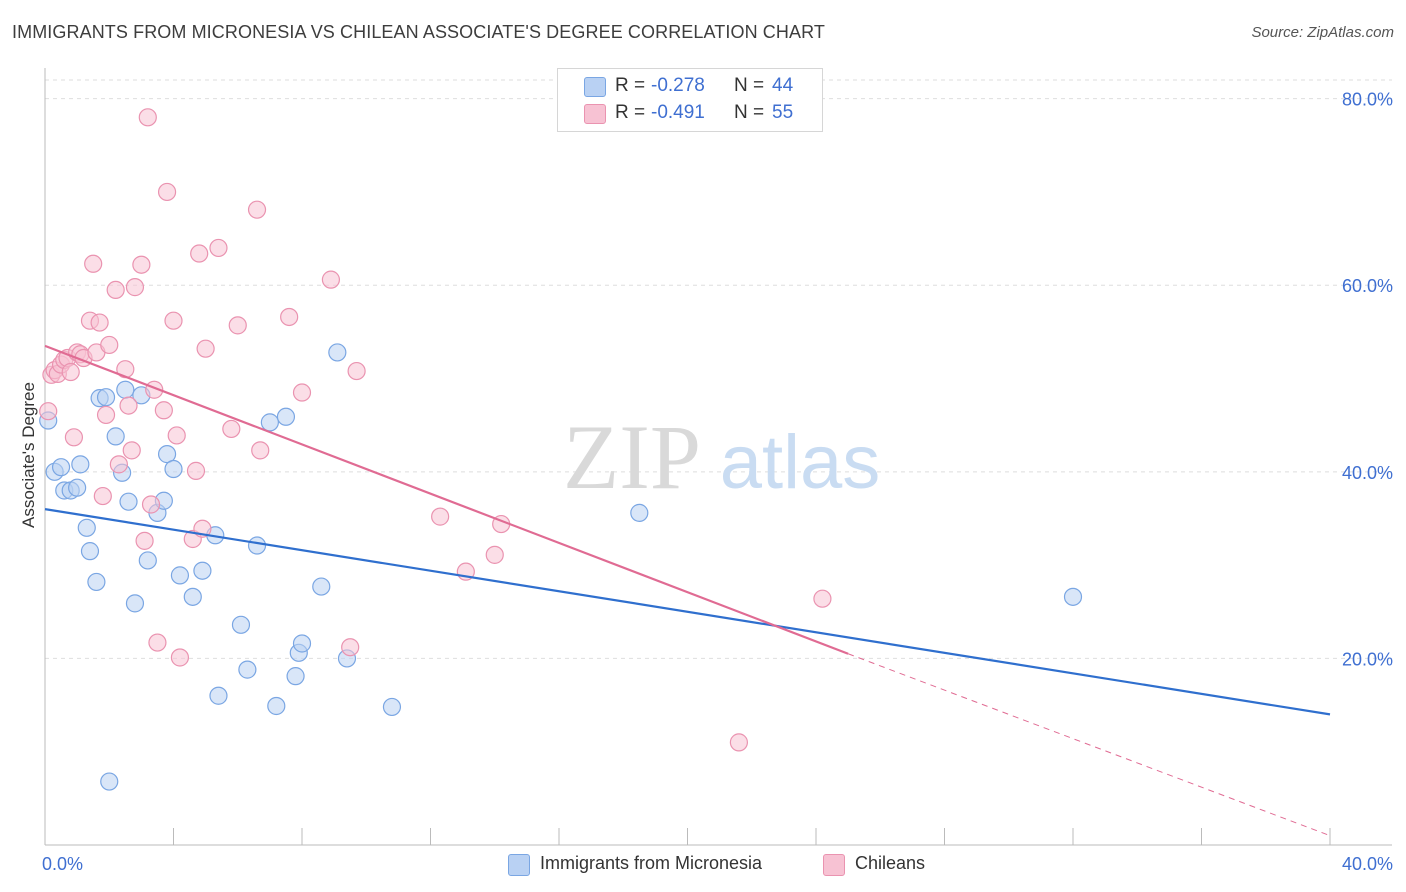 This screenshot has height=892, width=1406. What do you see at coordinates (749, 85) in the screenshot?
I see `legend-n-label: N =` at bounding box center [749, 85].